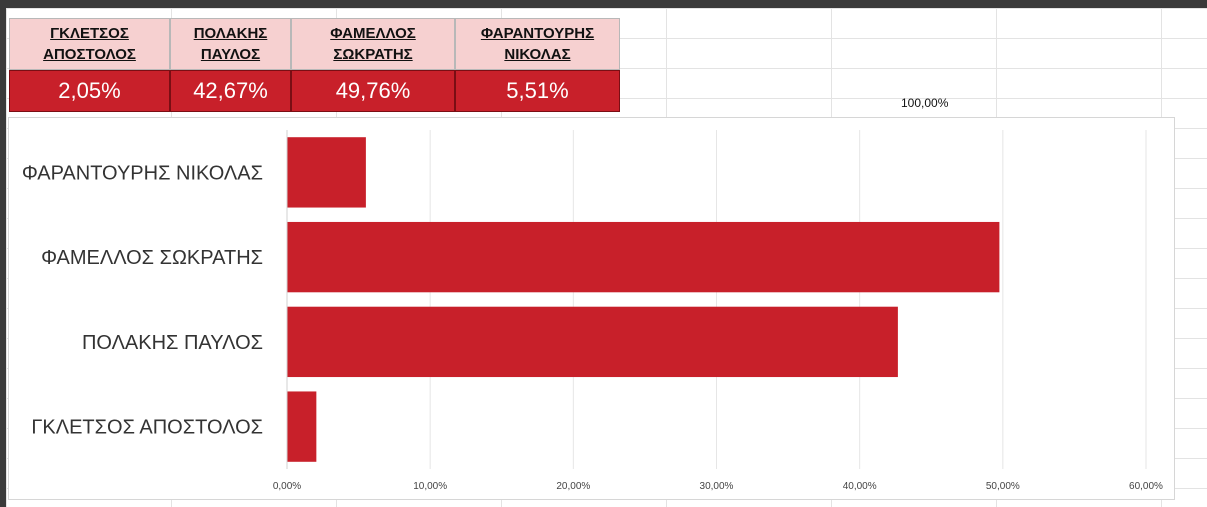 Image resolution: width=1207 pixels, height=507 pixels. Describe the element at coordinates (147, 428) in the screenshot. I see `category-label: ΓΚΛΕΤΣΟΣ ΑΠΟΣΤΟΛΟΣ` at that location.